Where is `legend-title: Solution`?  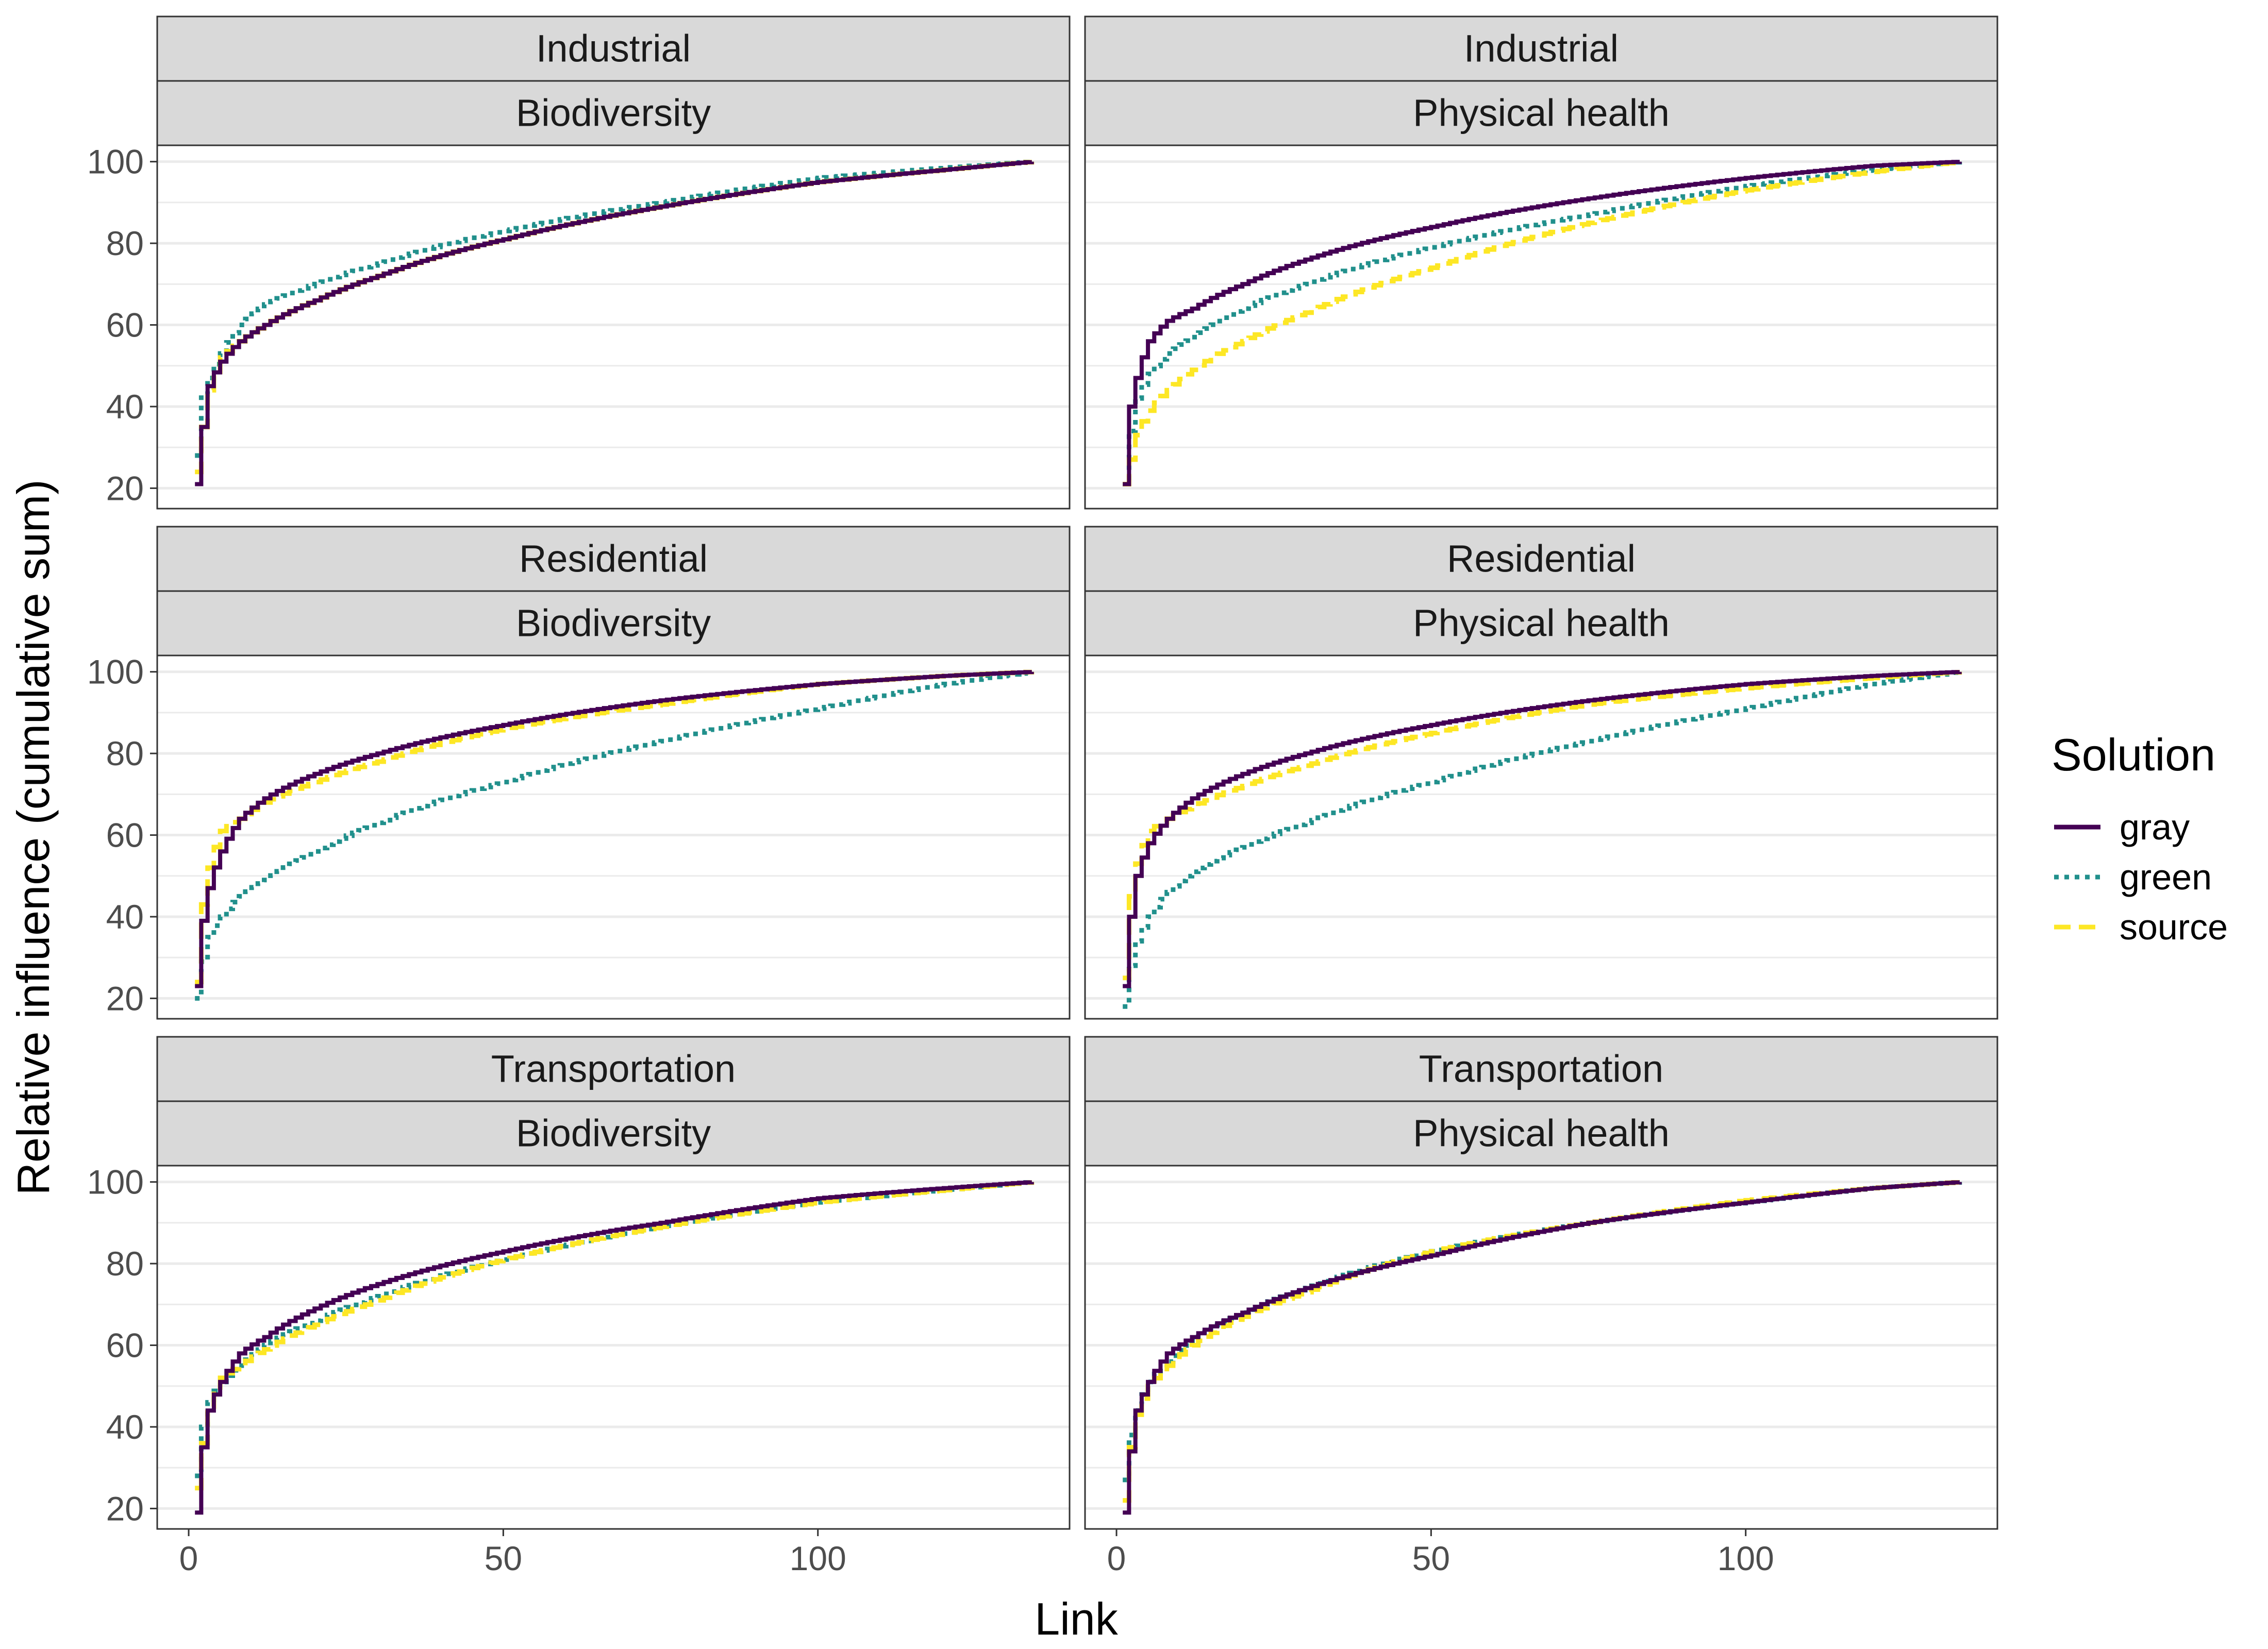 legend-title: Solution is located at coordinates (2133, 754).